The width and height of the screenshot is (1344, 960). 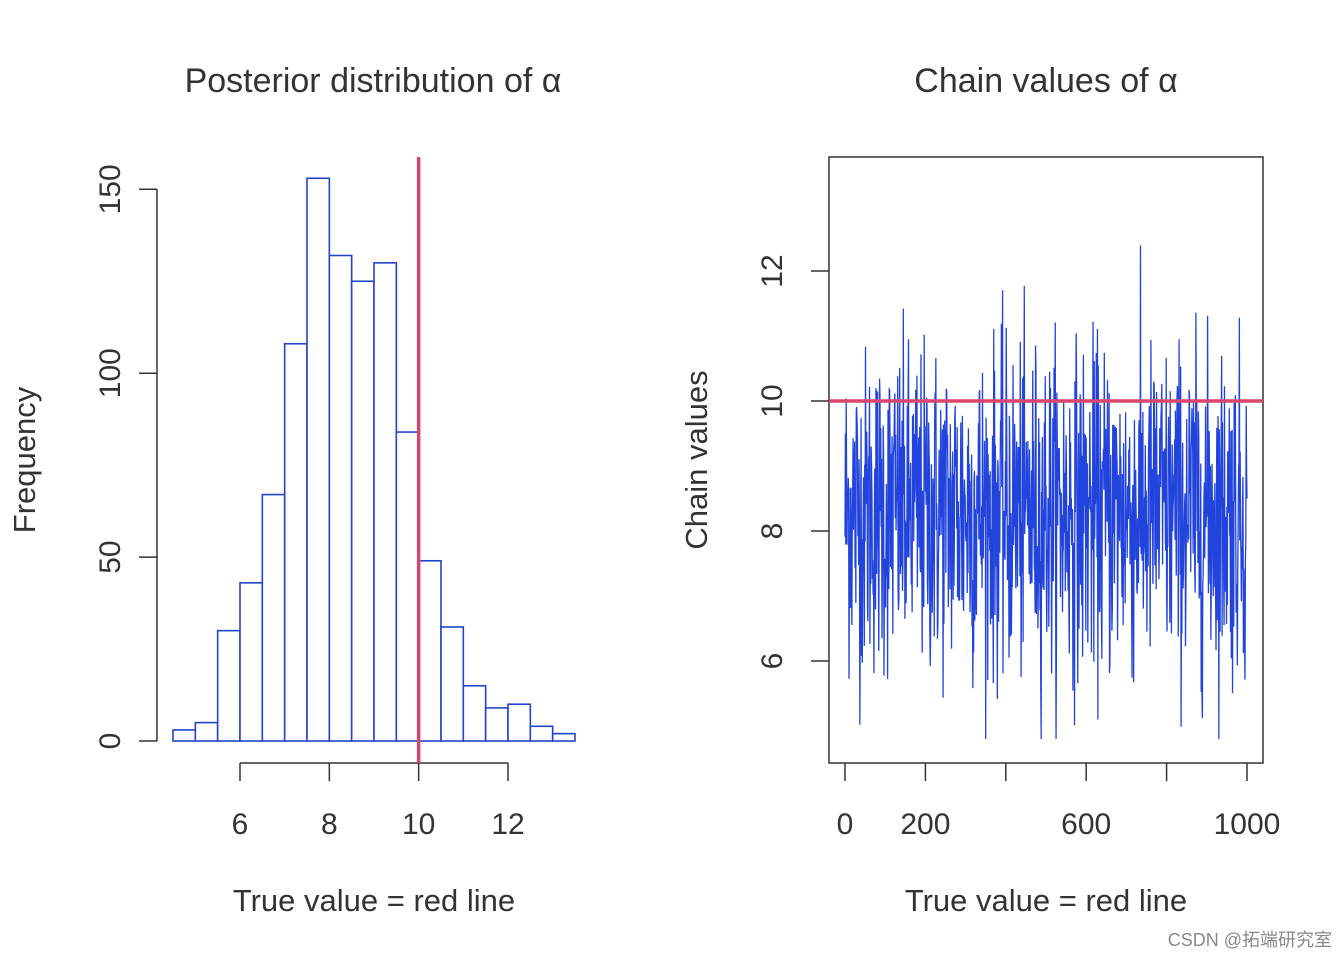 What do you see at coordinates (110, 556) in the screenshot?
I see `hist-y-tick-label: 50` at bounding box center [110, 556].